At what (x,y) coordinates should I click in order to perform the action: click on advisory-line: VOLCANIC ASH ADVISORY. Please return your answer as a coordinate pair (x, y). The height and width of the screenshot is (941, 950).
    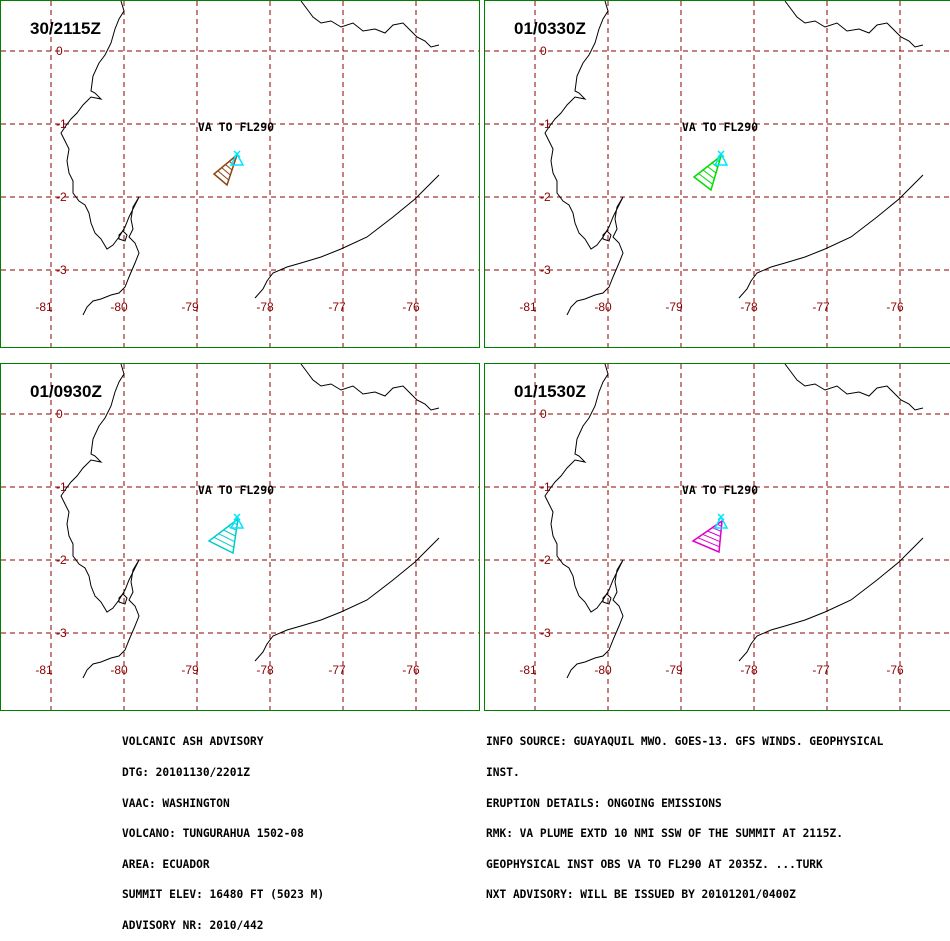
    Looking at the image, I should click on (193, 742).